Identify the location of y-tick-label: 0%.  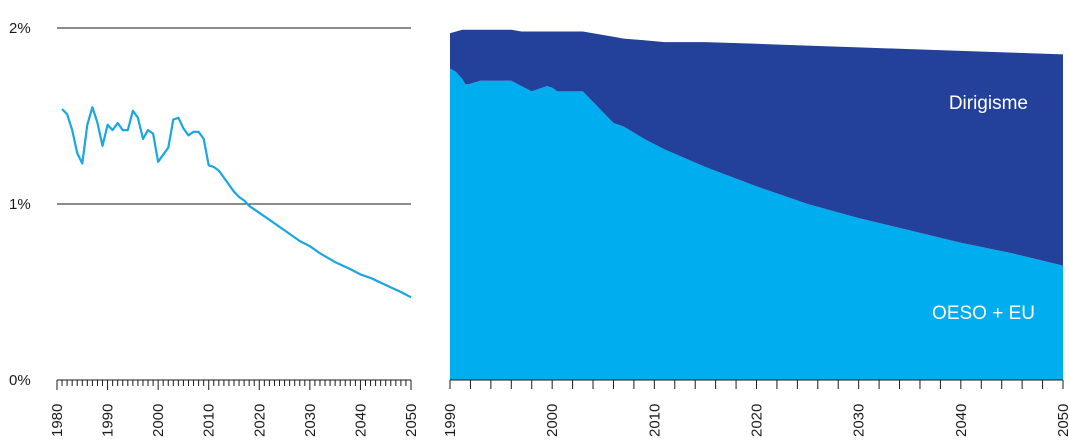
(20, 380).